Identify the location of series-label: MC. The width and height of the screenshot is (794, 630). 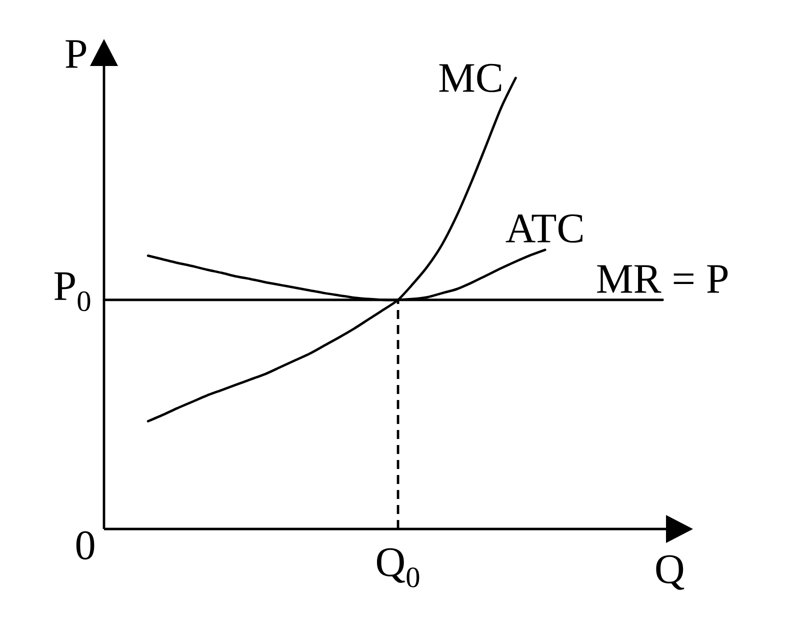
(470, 78).